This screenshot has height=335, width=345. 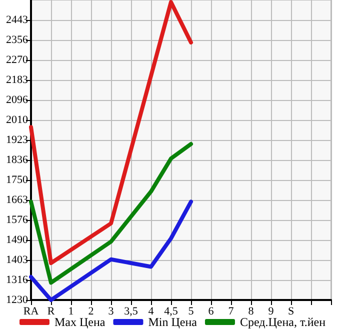 I want to click on y-tick-label: 1403, so click(x=17, y=260).